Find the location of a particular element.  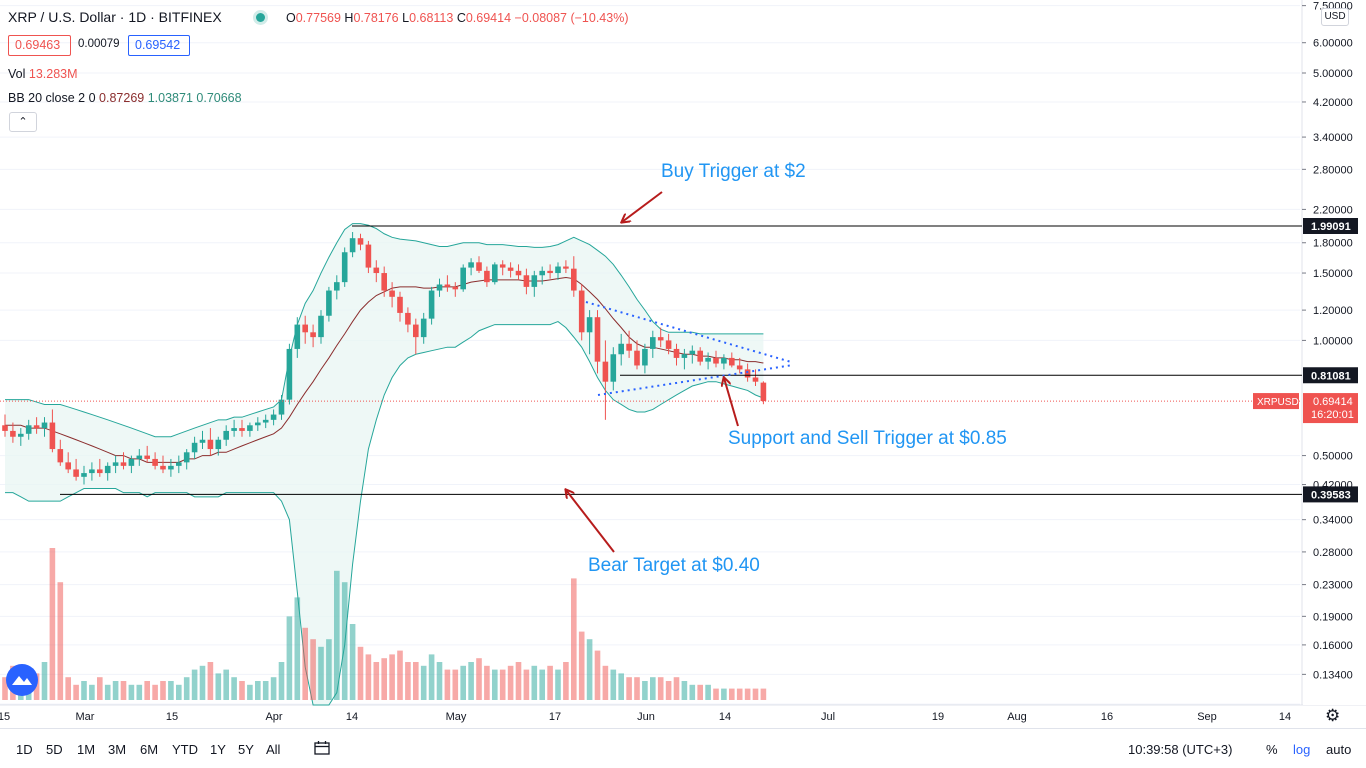

volume-legend: Vol 13.283M is located at coordinates (43, 74).